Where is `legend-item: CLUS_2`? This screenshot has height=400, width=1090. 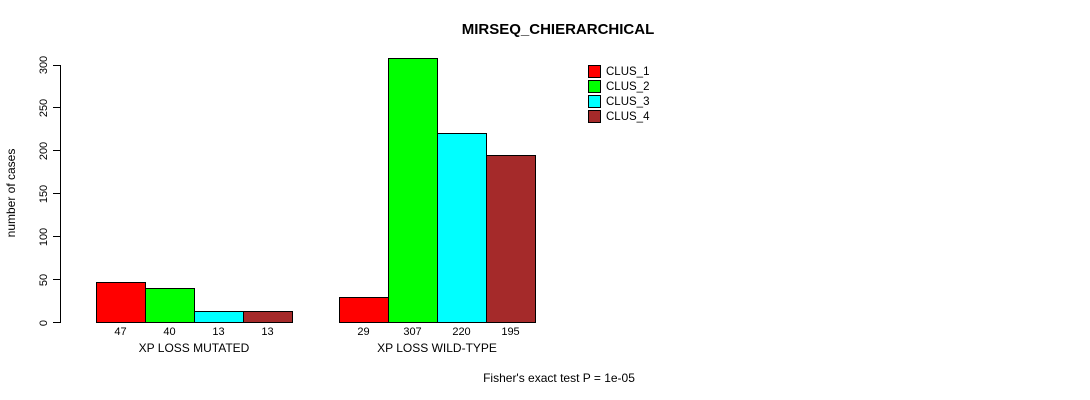
legend-item: CLUS_2 is located at coordinates (618, 86).